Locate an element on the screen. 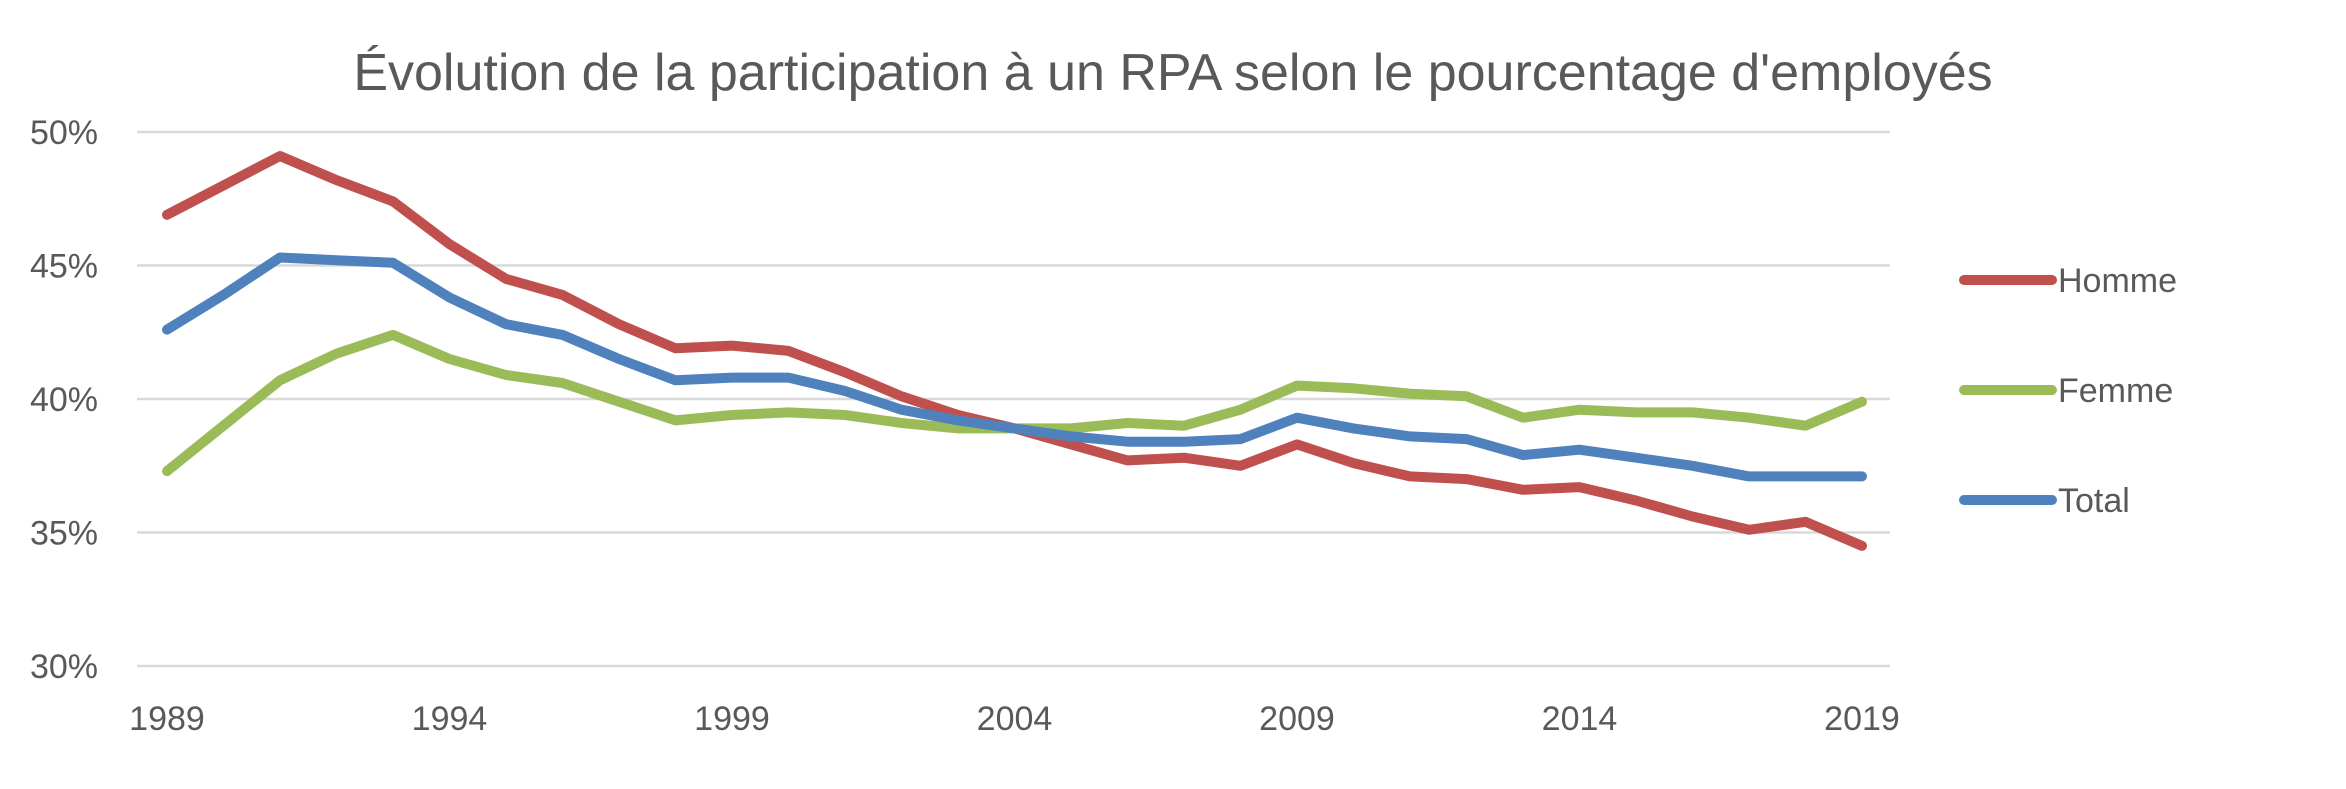 This screenshot has width=2346, height=789. x-tick-label: 2009 is located at coordinates (1297, 719).